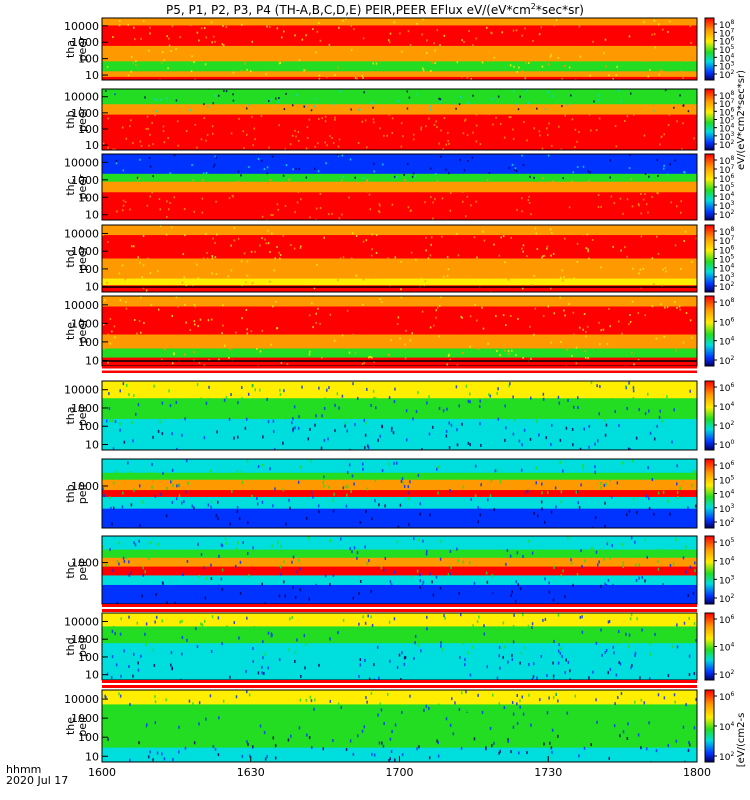 This screenshot has height=800, width=750. I want to click on panel-probe-label: the, so click(70, 331).